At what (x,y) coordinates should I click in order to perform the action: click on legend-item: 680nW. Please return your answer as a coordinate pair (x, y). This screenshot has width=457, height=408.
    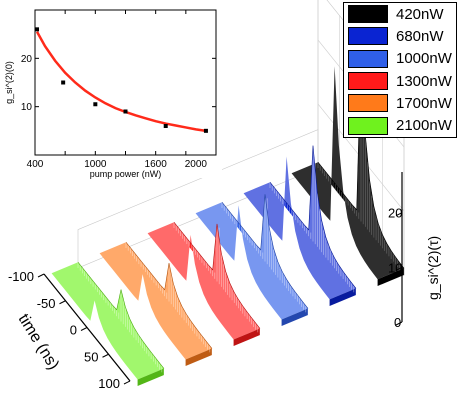
    Looking at the image, I should click on (400, 36).